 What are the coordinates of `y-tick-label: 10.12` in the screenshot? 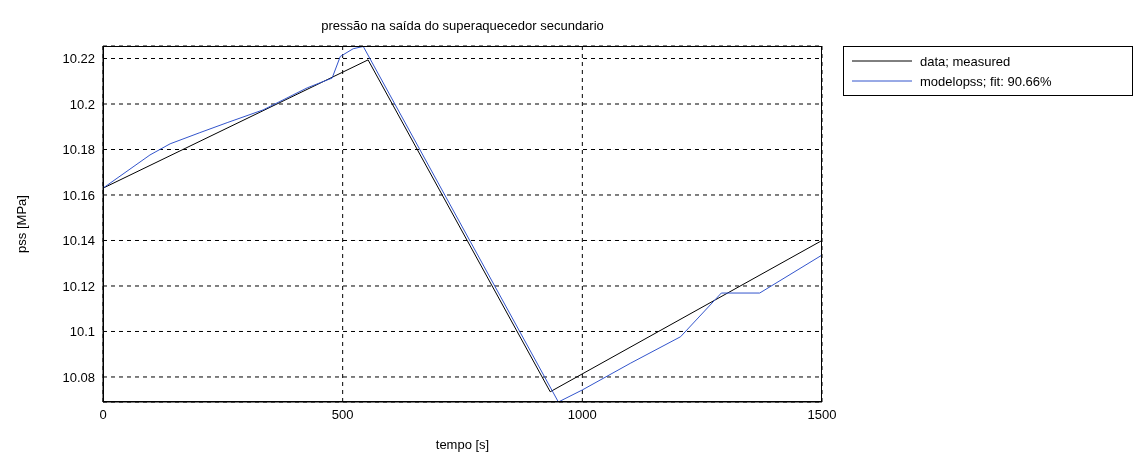 It's located at (78, 286).